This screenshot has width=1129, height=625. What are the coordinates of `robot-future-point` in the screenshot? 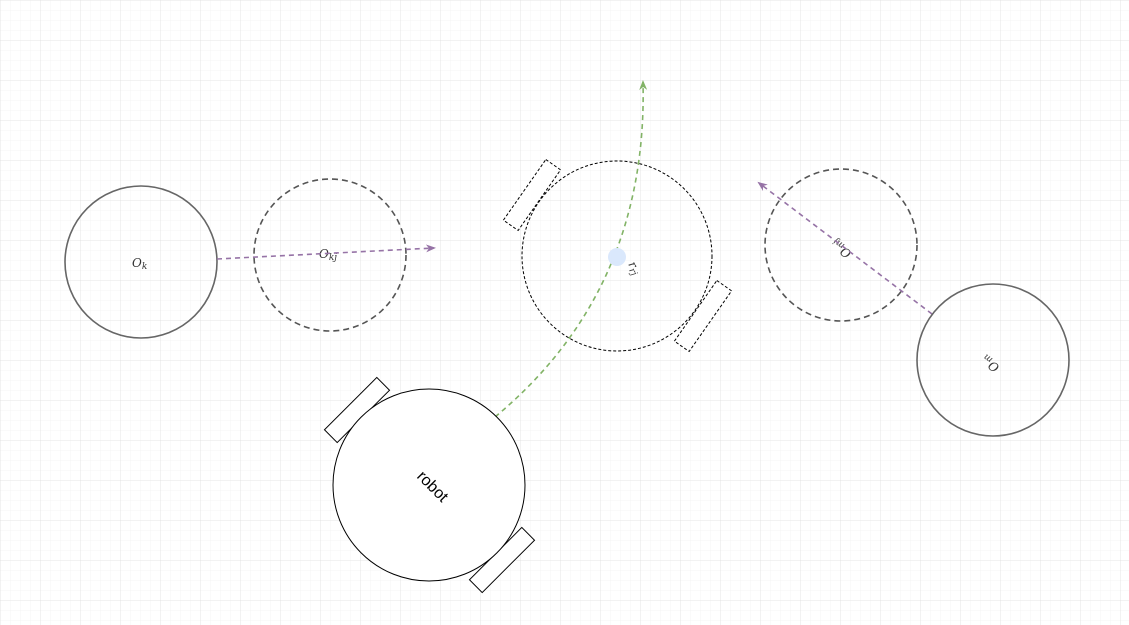 It's located at (617, 257).